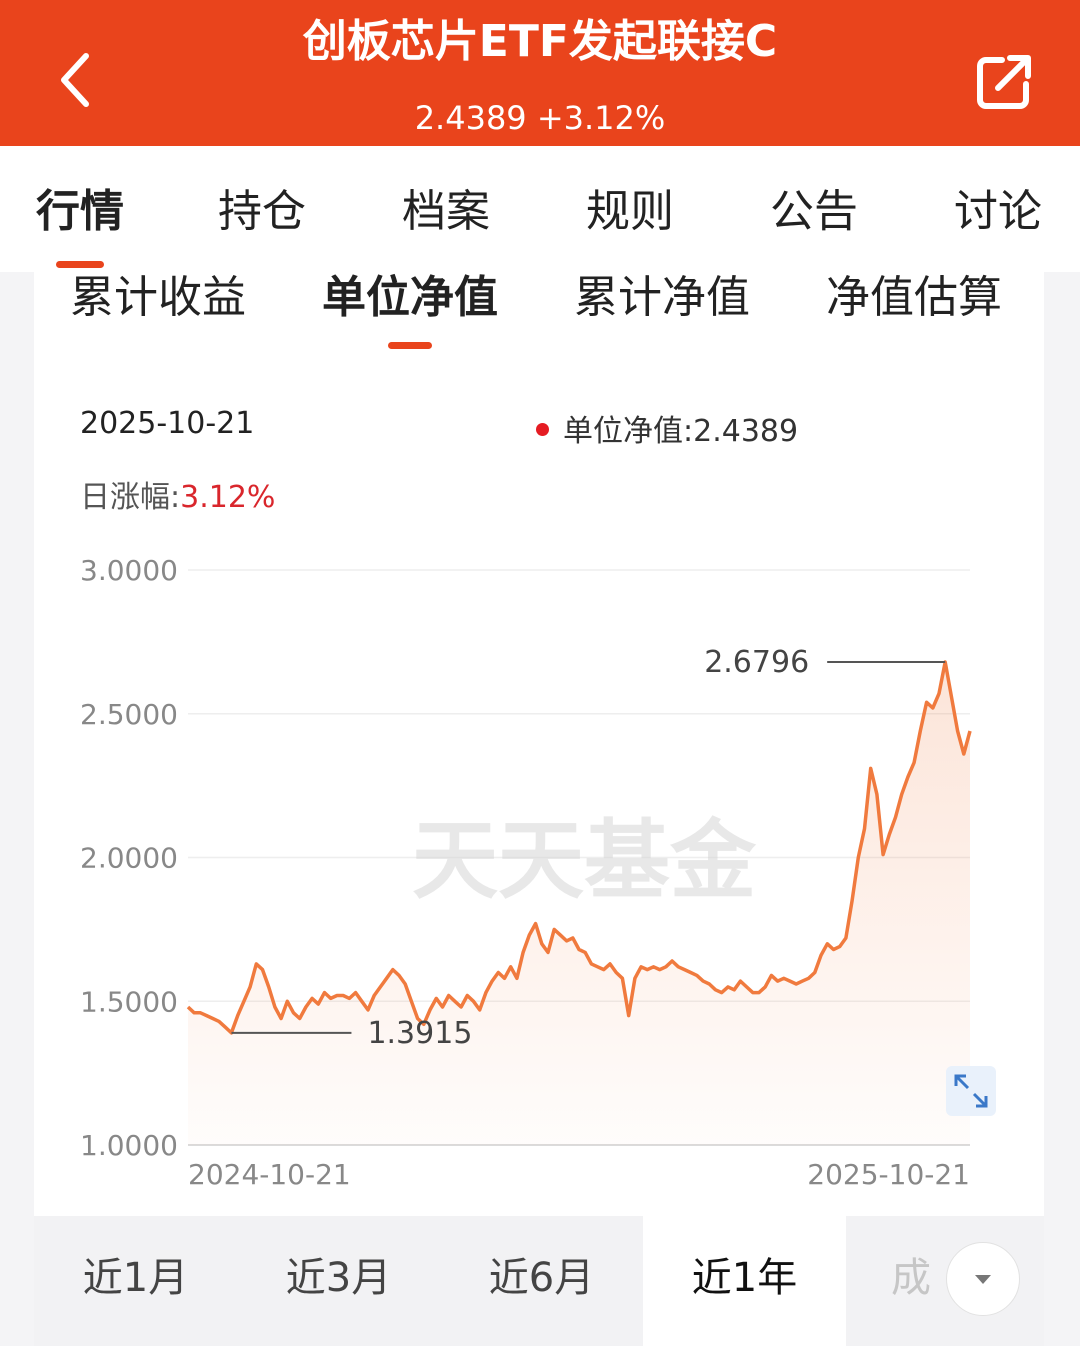  Describe the element at coordinates (129, 714) in the screenshot. I see `y-tick-label: 2.5000` at that location.